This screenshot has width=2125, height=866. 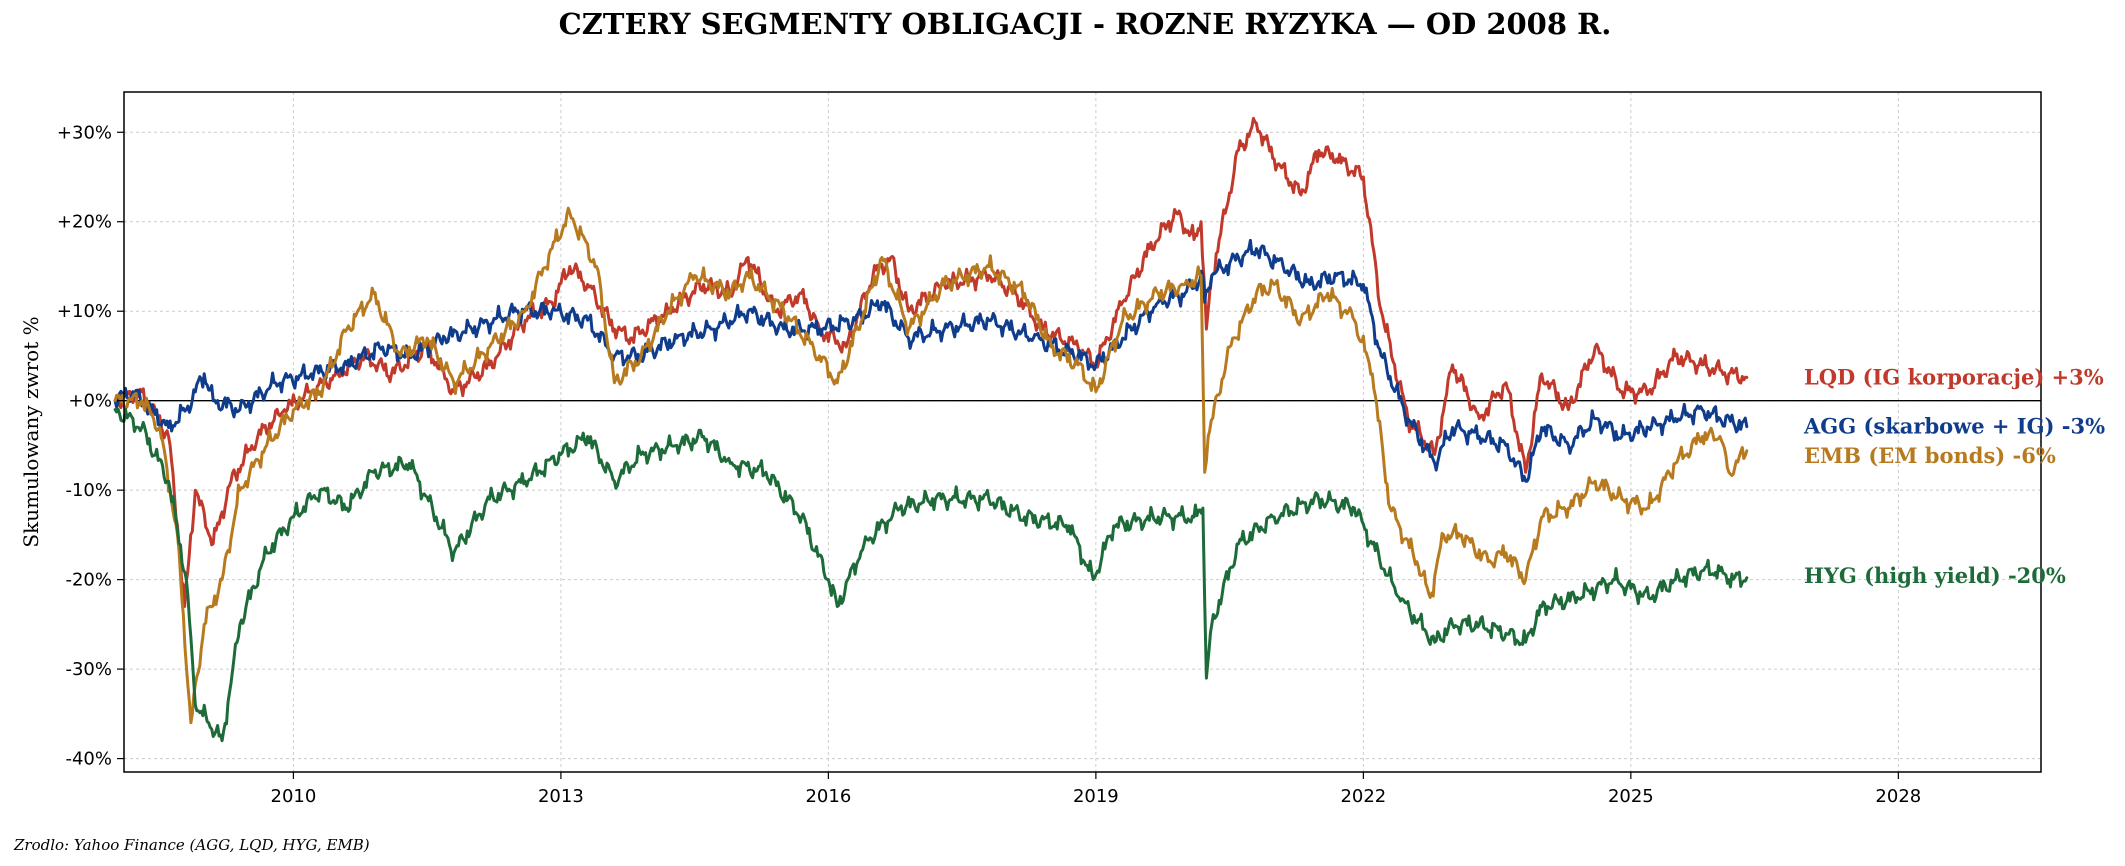 What do you see at coordinates (88, 759) in the screenshot?
I see `y-tick-label: -40%` at bounding box center [88, 759].